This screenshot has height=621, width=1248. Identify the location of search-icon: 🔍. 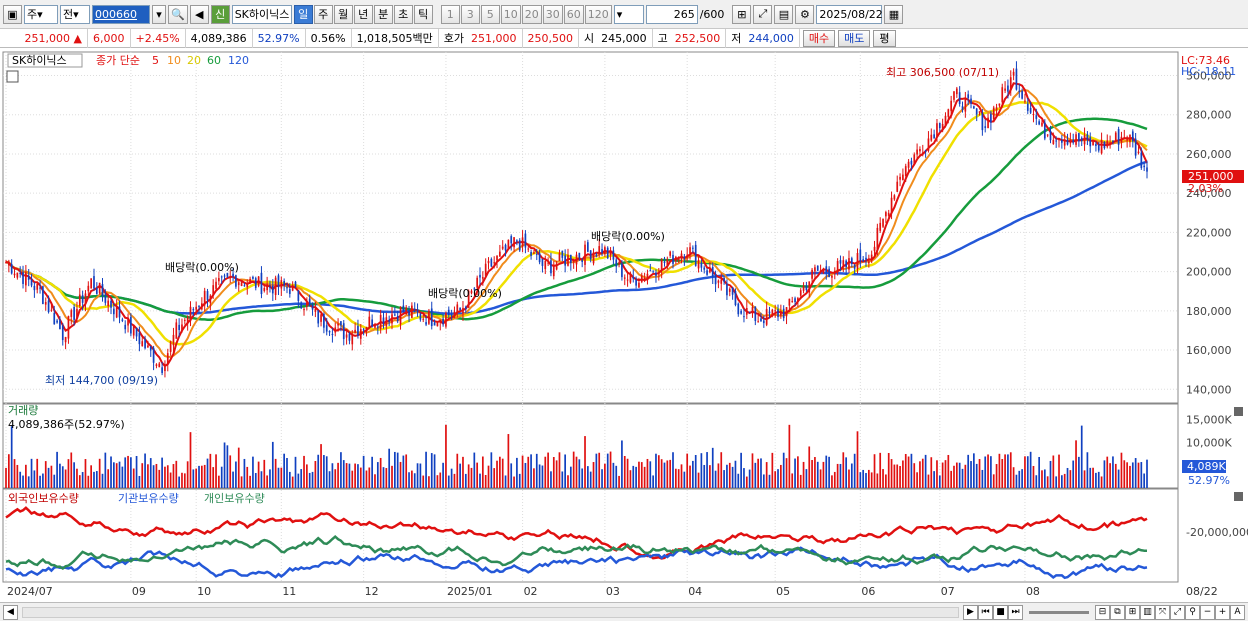
(178, 14).